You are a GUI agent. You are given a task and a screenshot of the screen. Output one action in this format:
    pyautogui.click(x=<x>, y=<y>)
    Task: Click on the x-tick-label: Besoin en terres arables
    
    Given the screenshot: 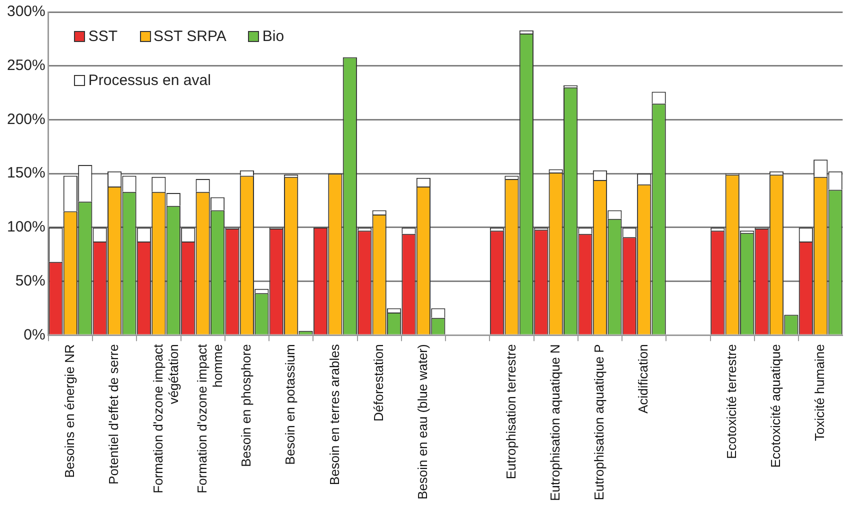 What is the action you would take?
    pyautogui.click(x=334, y=415)
    